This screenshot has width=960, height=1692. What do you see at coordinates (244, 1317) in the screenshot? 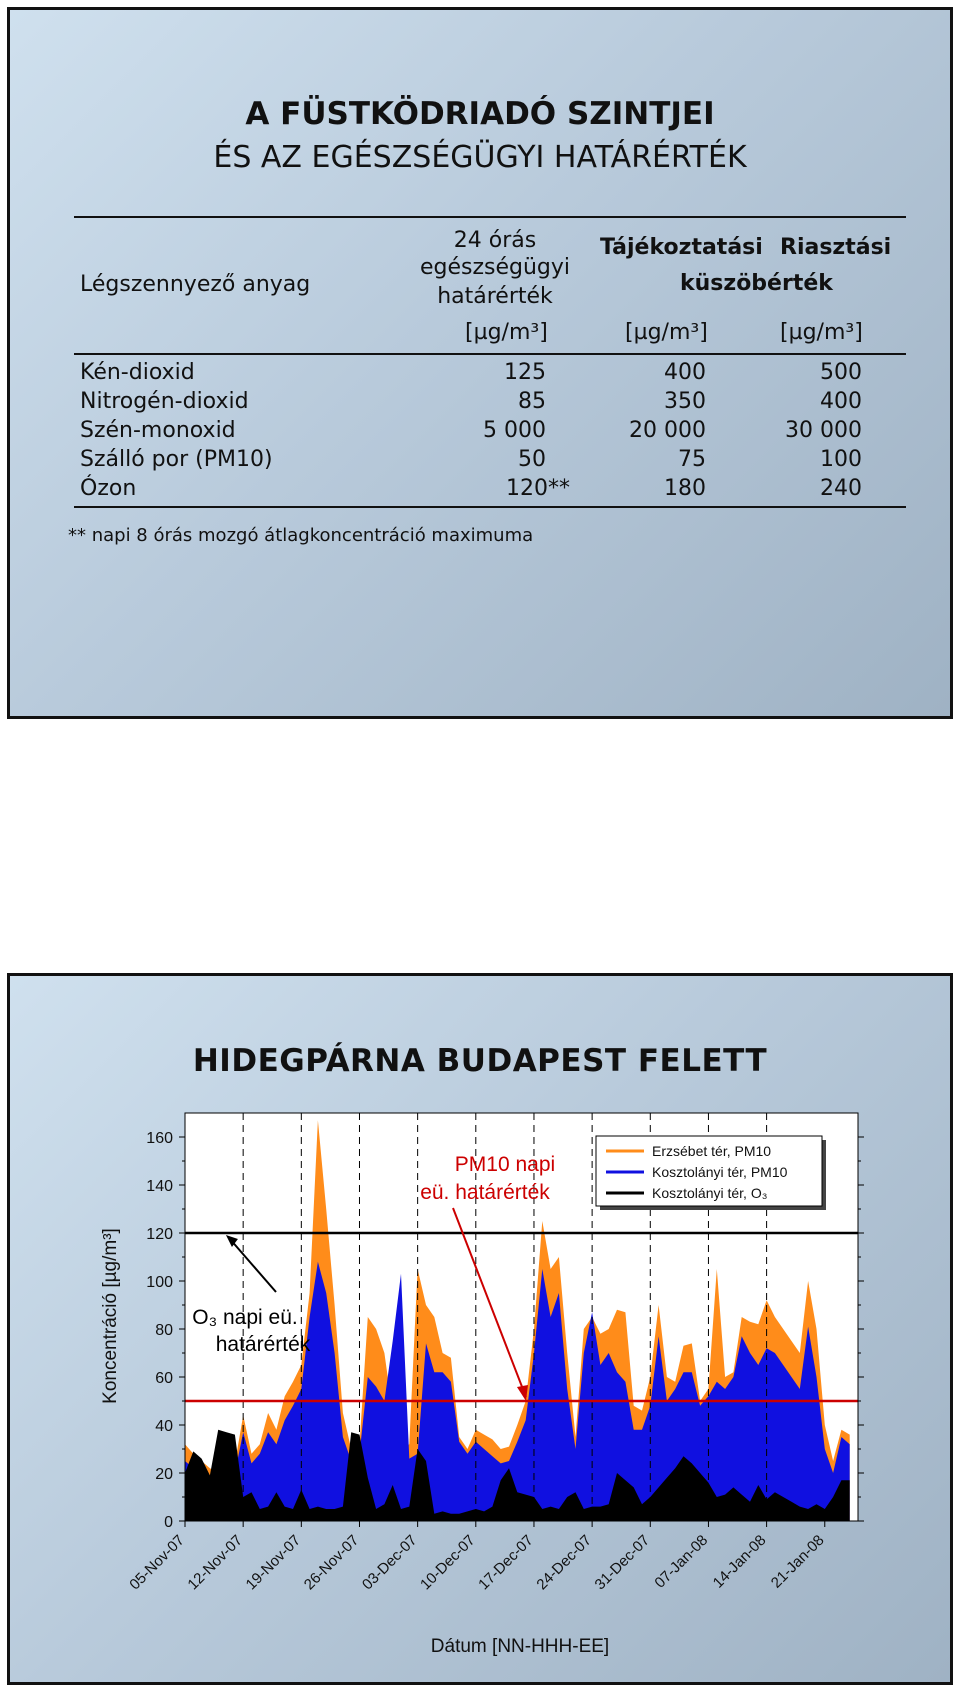
I see `annotation-o3-line1: O₃ napi eü.` at bounding box center [244, 1317].